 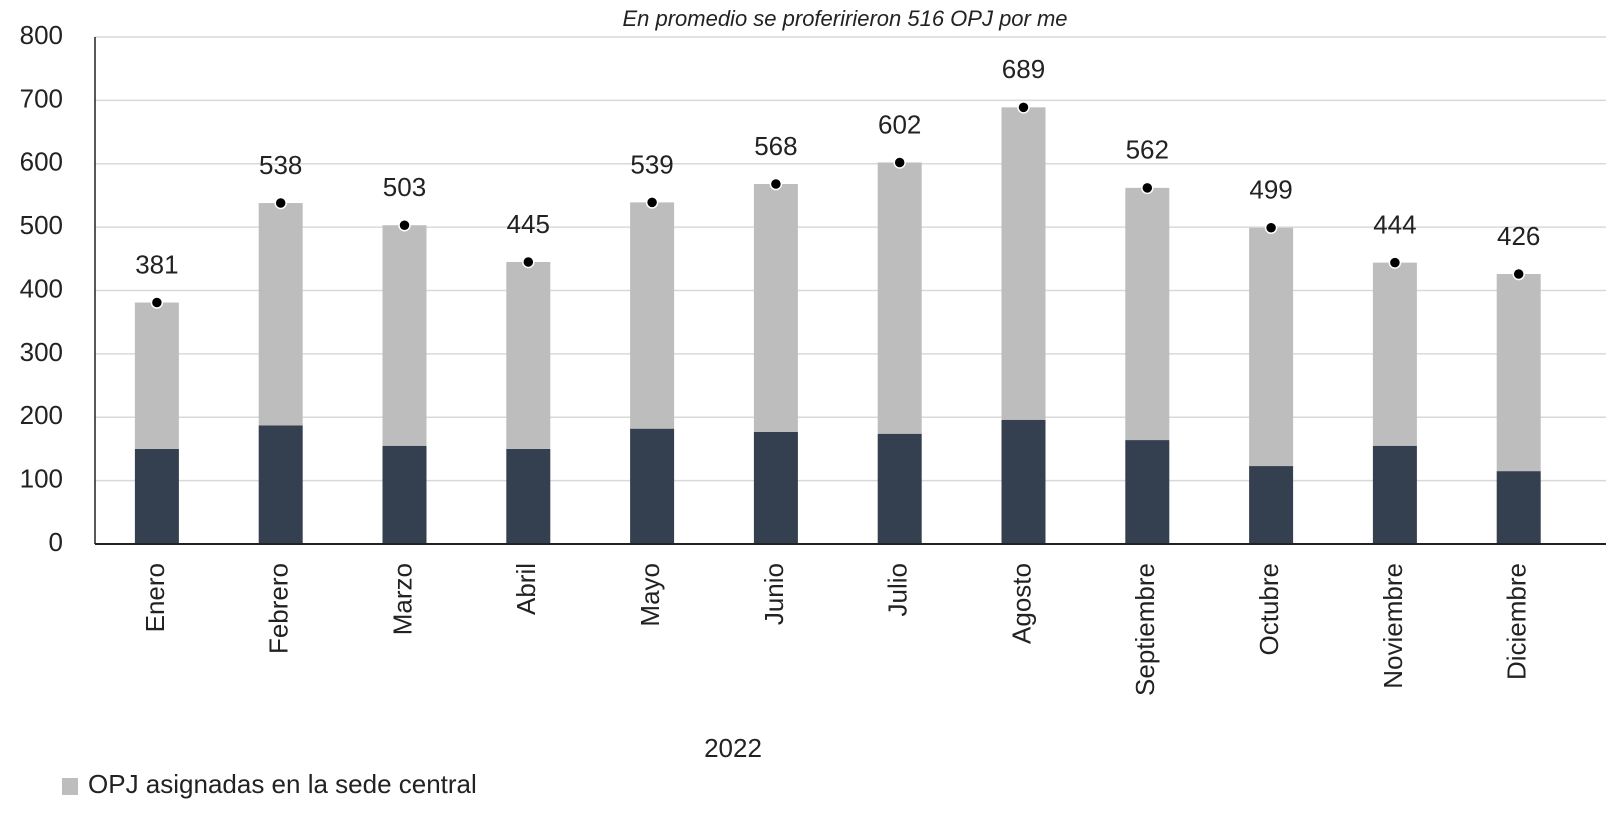 I want to click on total-label: 539, so click(x=651, y=164).